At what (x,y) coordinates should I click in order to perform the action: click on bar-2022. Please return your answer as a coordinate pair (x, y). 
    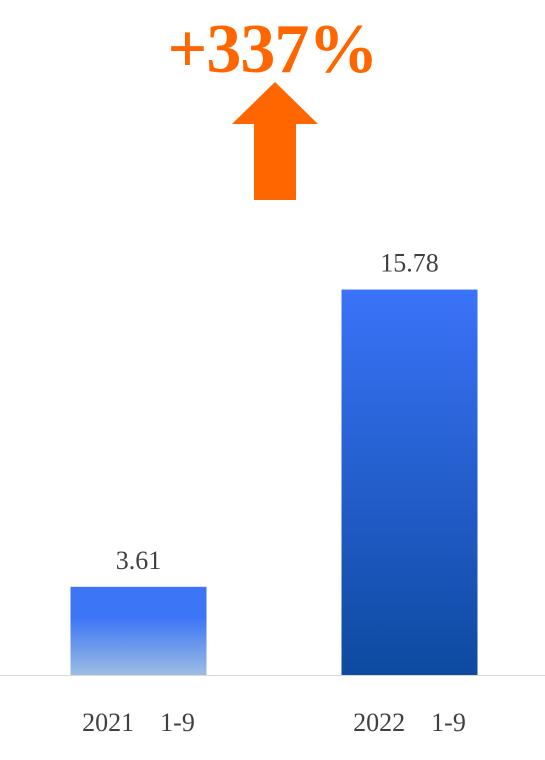
    Looking at the image, I should click on (409, 482).